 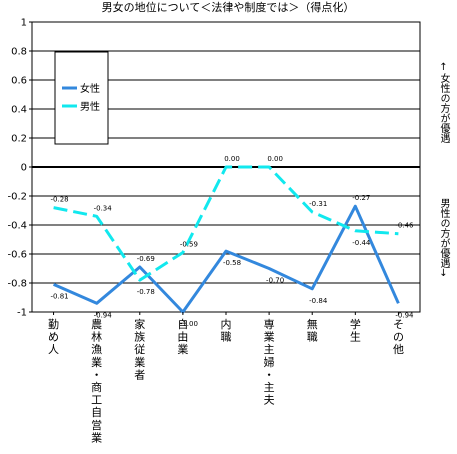 What do you see at coordinates (146, 259) in the screenshot?
I see `data-label: -0.69` at bounding box center [146, 259].